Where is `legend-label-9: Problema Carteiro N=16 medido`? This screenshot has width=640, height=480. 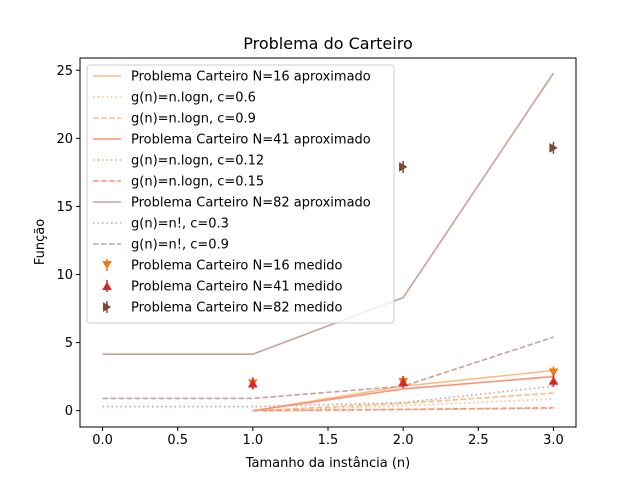 legend-label-9: Problema Carteiro N=16 medido is located at coordinates (237, 266).